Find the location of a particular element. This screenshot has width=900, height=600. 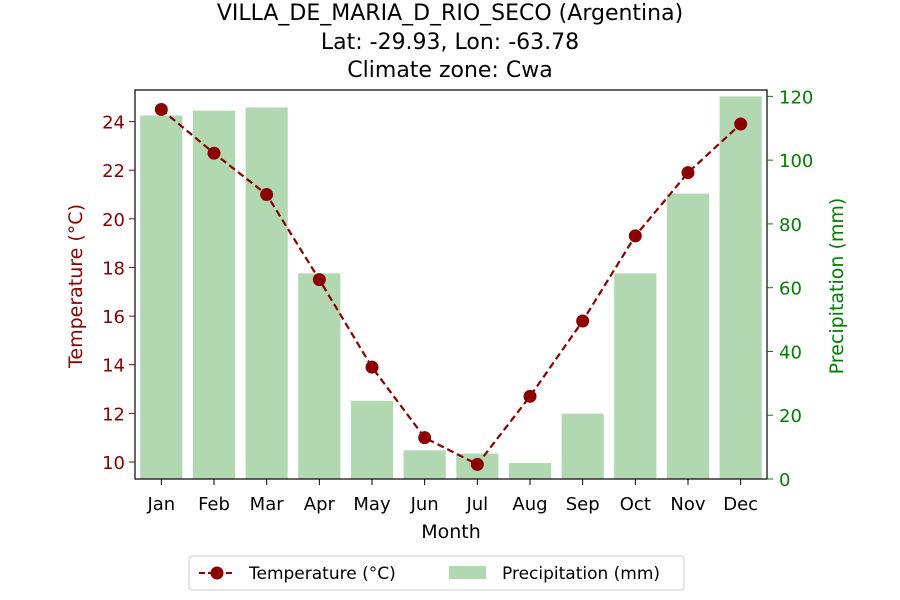

legend-temperature-marker-icon is located at coordinates (217, 573).